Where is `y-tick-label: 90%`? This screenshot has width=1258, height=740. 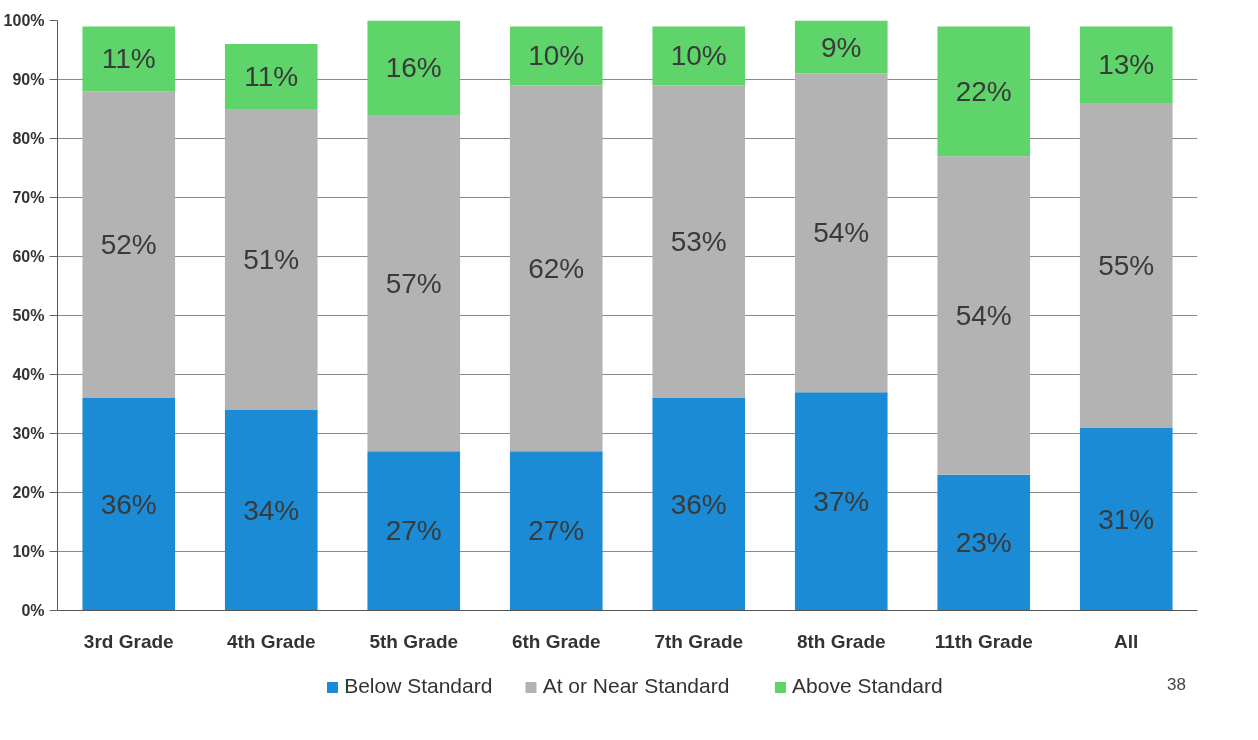 y-tick-label: 90% is located at coordinates (28, 79).